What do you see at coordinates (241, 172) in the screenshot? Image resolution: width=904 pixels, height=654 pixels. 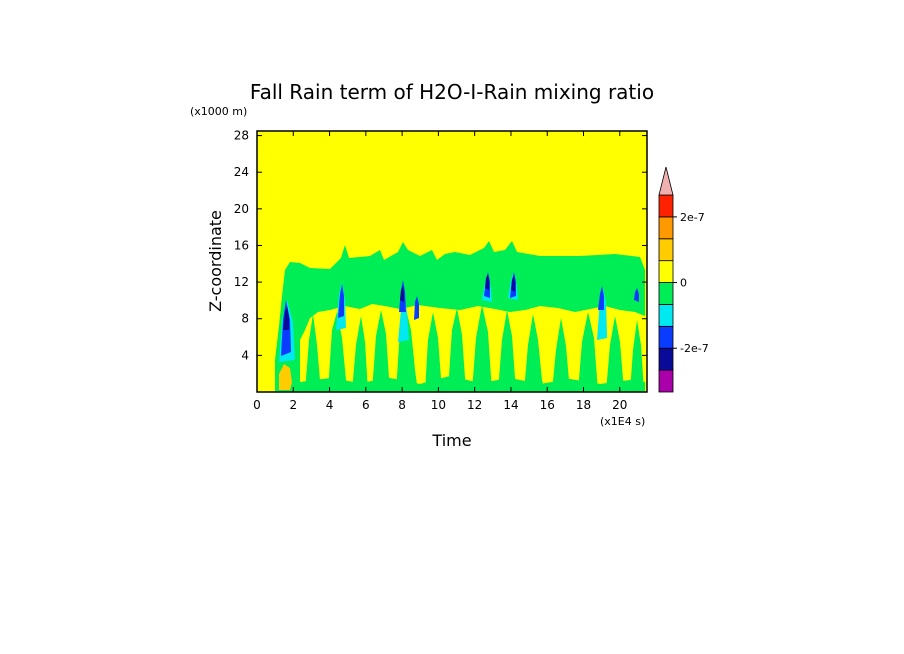 I see `y-tick-label: 24` at bounding box center [241, 172].